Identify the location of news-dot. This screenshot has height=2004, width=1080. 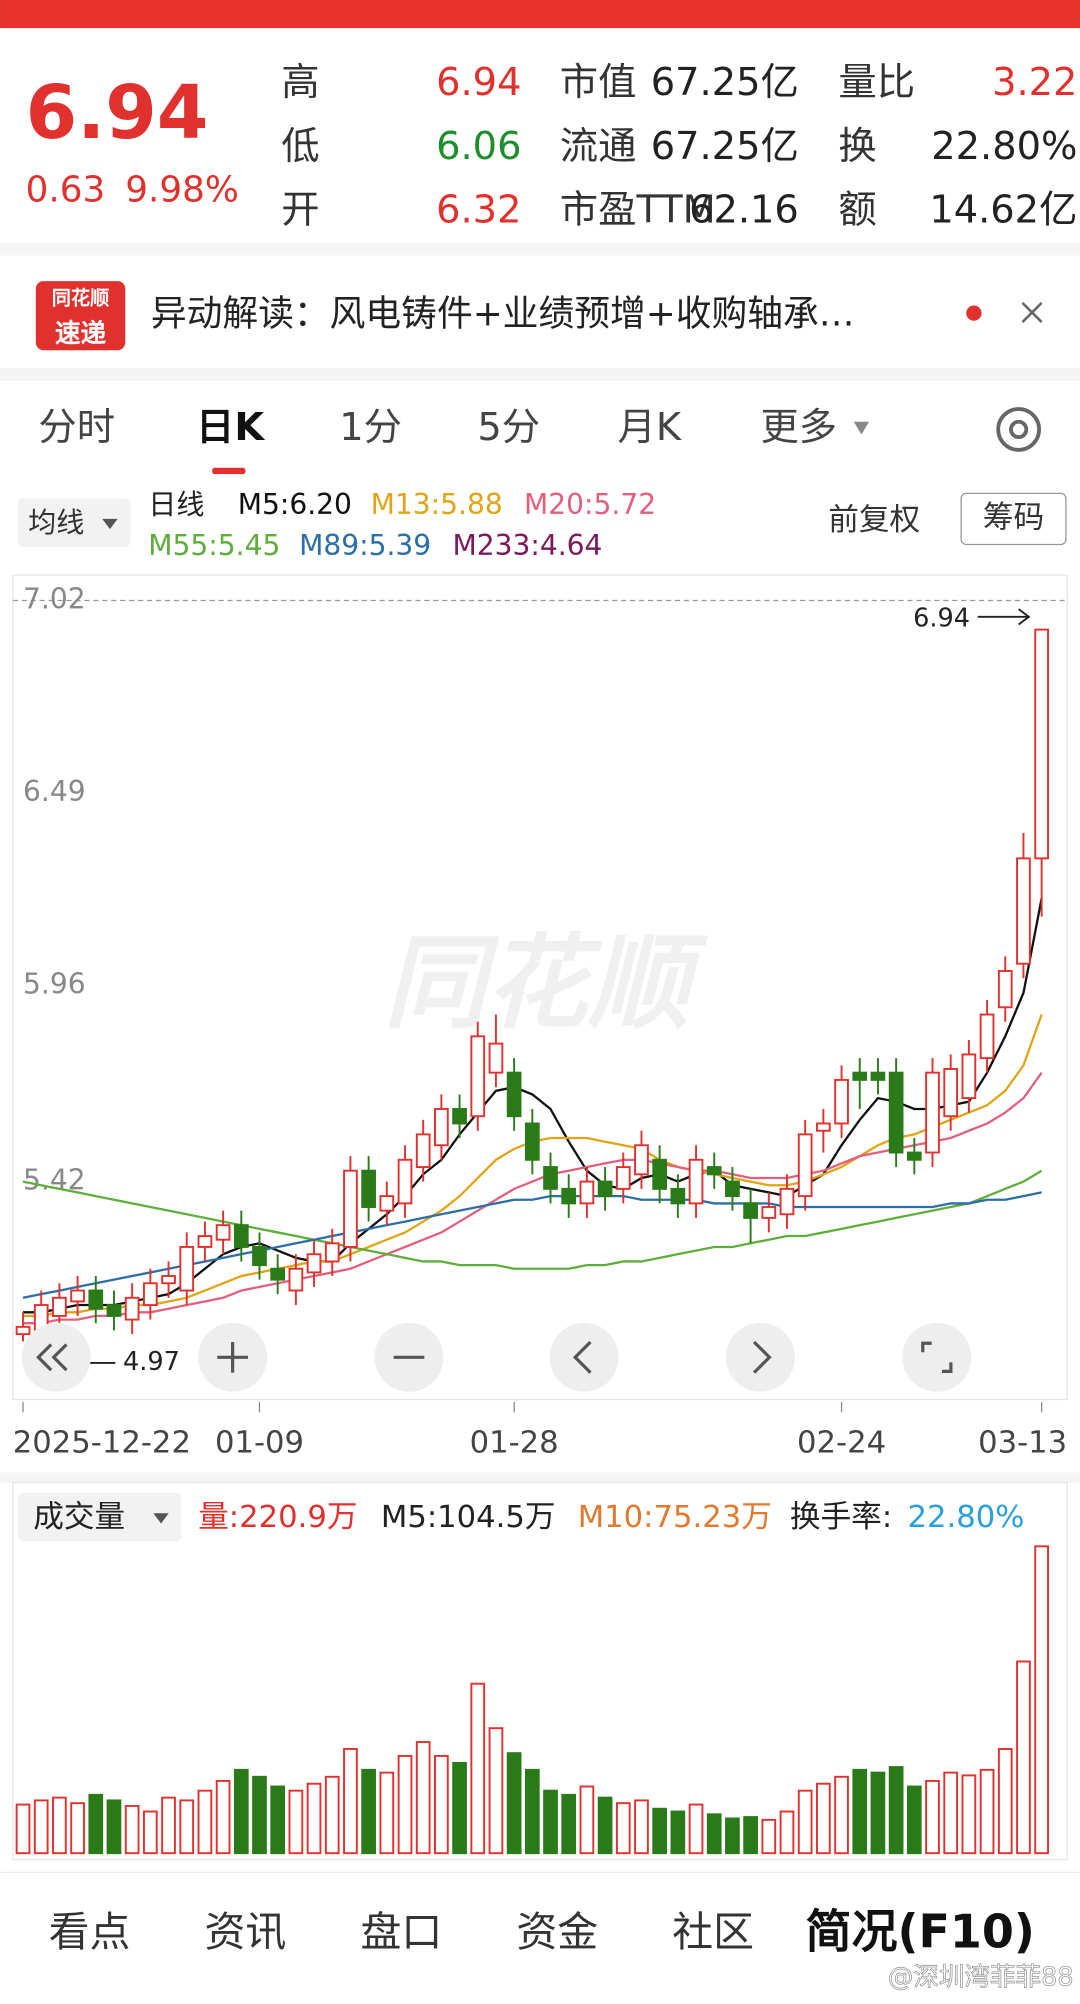
(974, 313).